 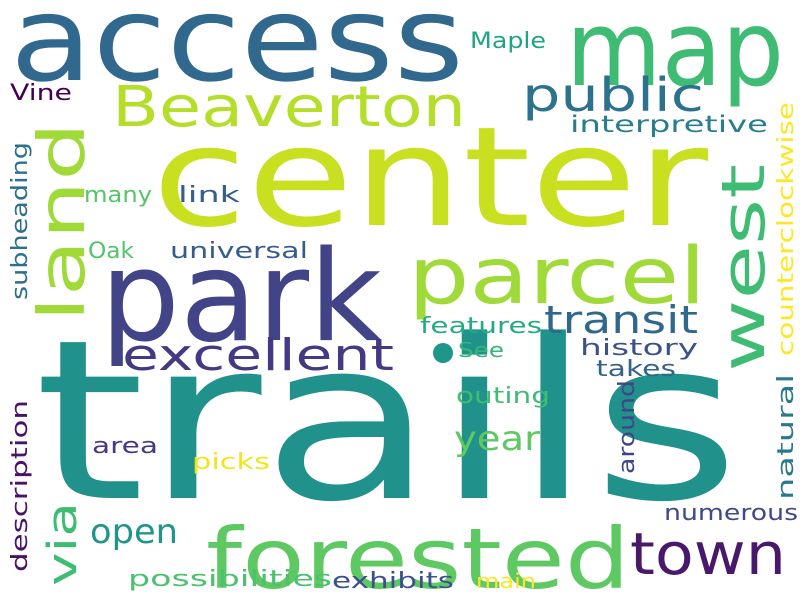 I want to click on word-outing: outing, so click(x=503, y=396).